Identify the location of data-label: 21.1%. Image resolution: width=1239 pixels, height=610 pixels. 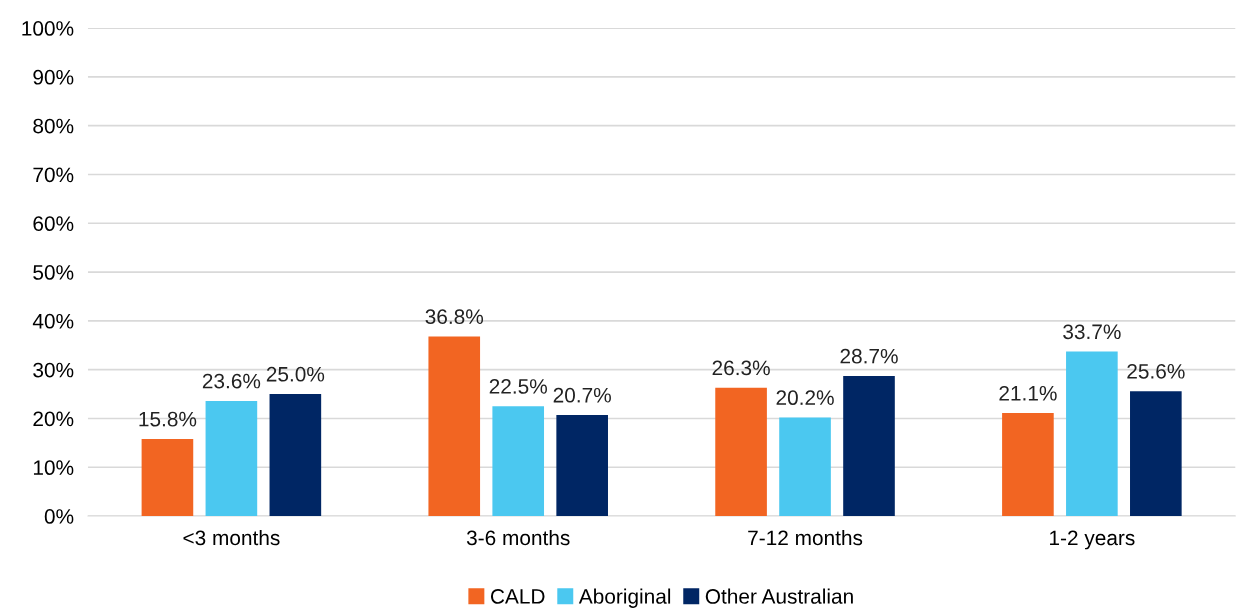
(1028, 393).